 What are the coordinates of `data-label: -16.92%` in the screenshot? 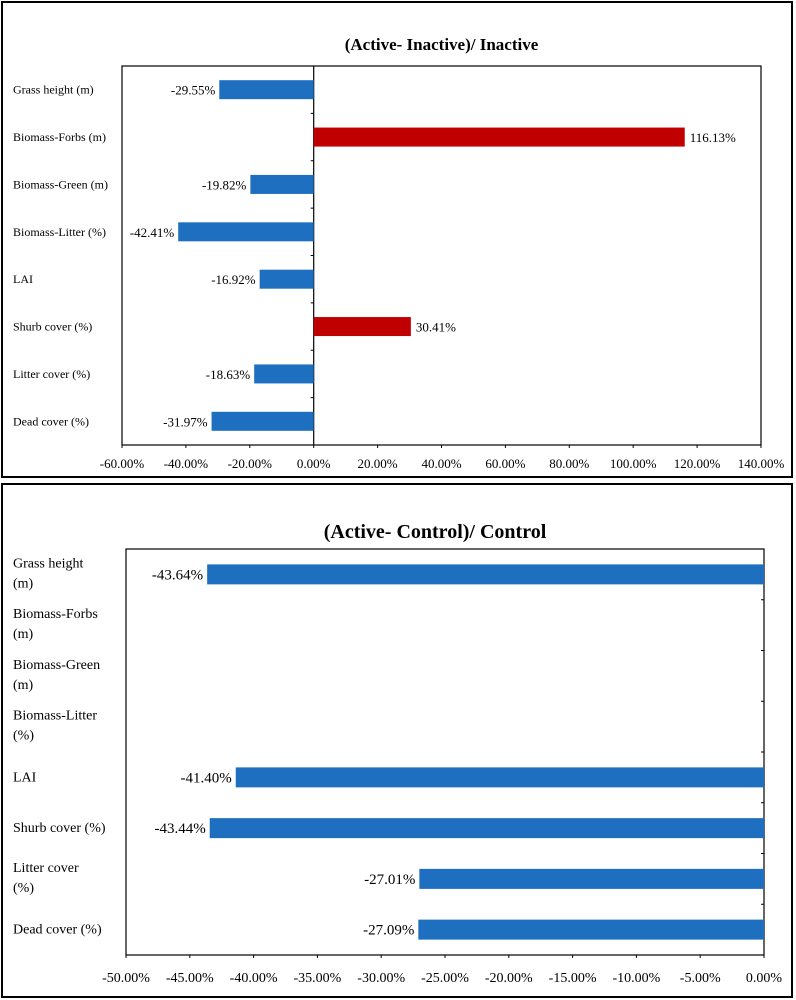 It's located at (233, 279).